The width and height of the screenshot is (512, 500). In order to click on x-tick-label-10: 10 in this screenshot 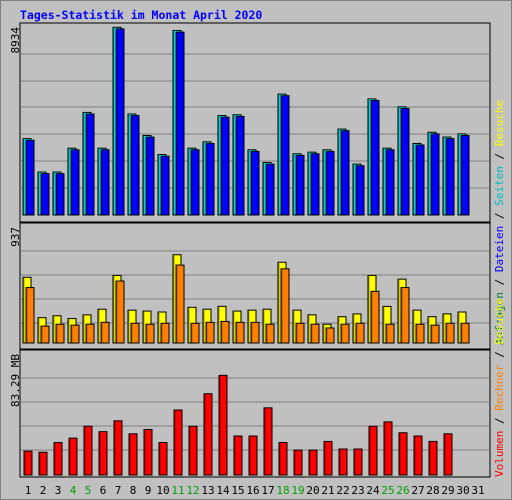, I will do `click(162, 490)`.